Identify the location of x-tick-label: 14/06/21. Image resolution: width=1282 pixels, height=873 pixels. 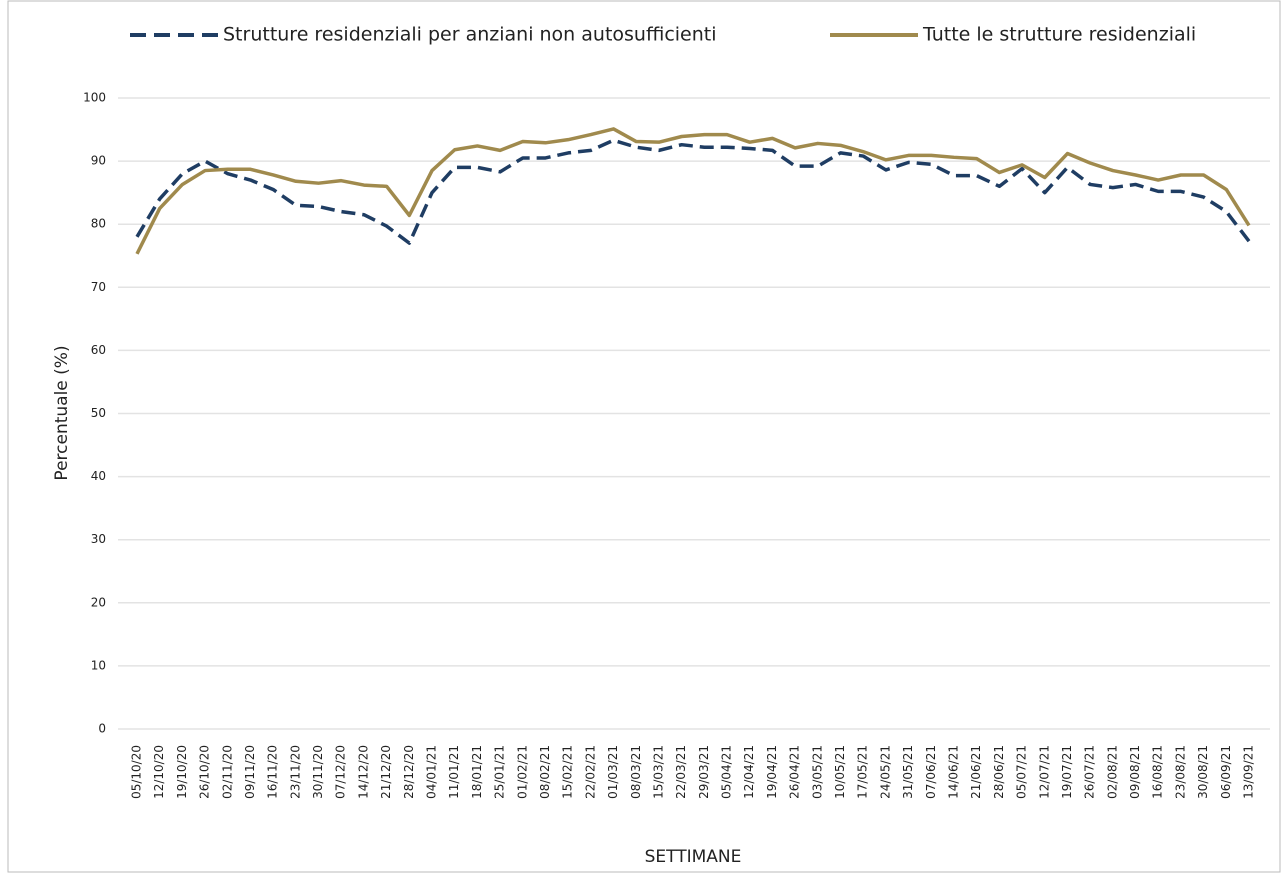
(953, 772).